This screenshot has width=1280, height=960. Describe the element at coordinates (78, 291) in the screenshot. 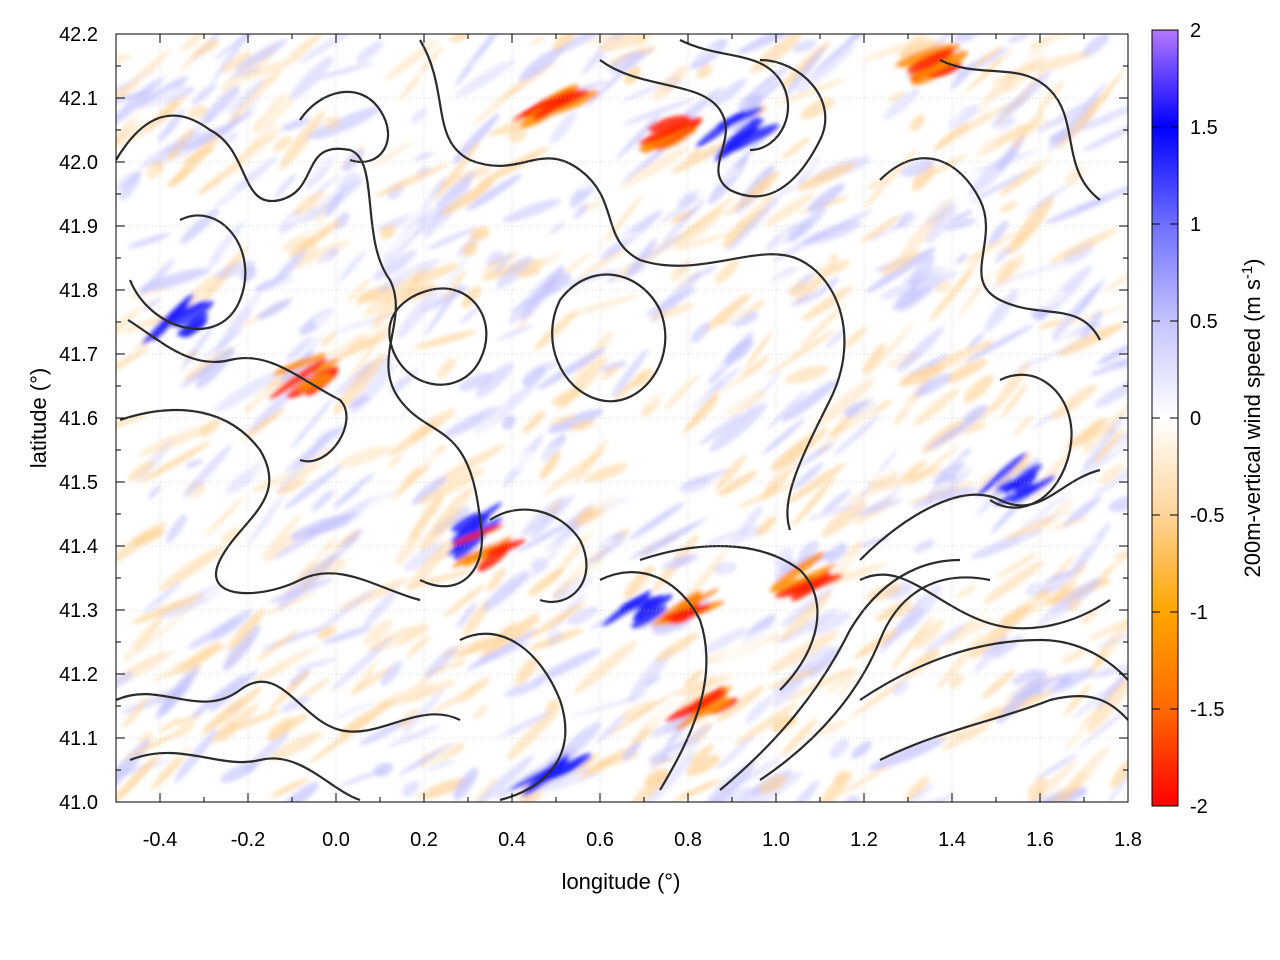

I see `y-tick-label: 41.8` at that location.